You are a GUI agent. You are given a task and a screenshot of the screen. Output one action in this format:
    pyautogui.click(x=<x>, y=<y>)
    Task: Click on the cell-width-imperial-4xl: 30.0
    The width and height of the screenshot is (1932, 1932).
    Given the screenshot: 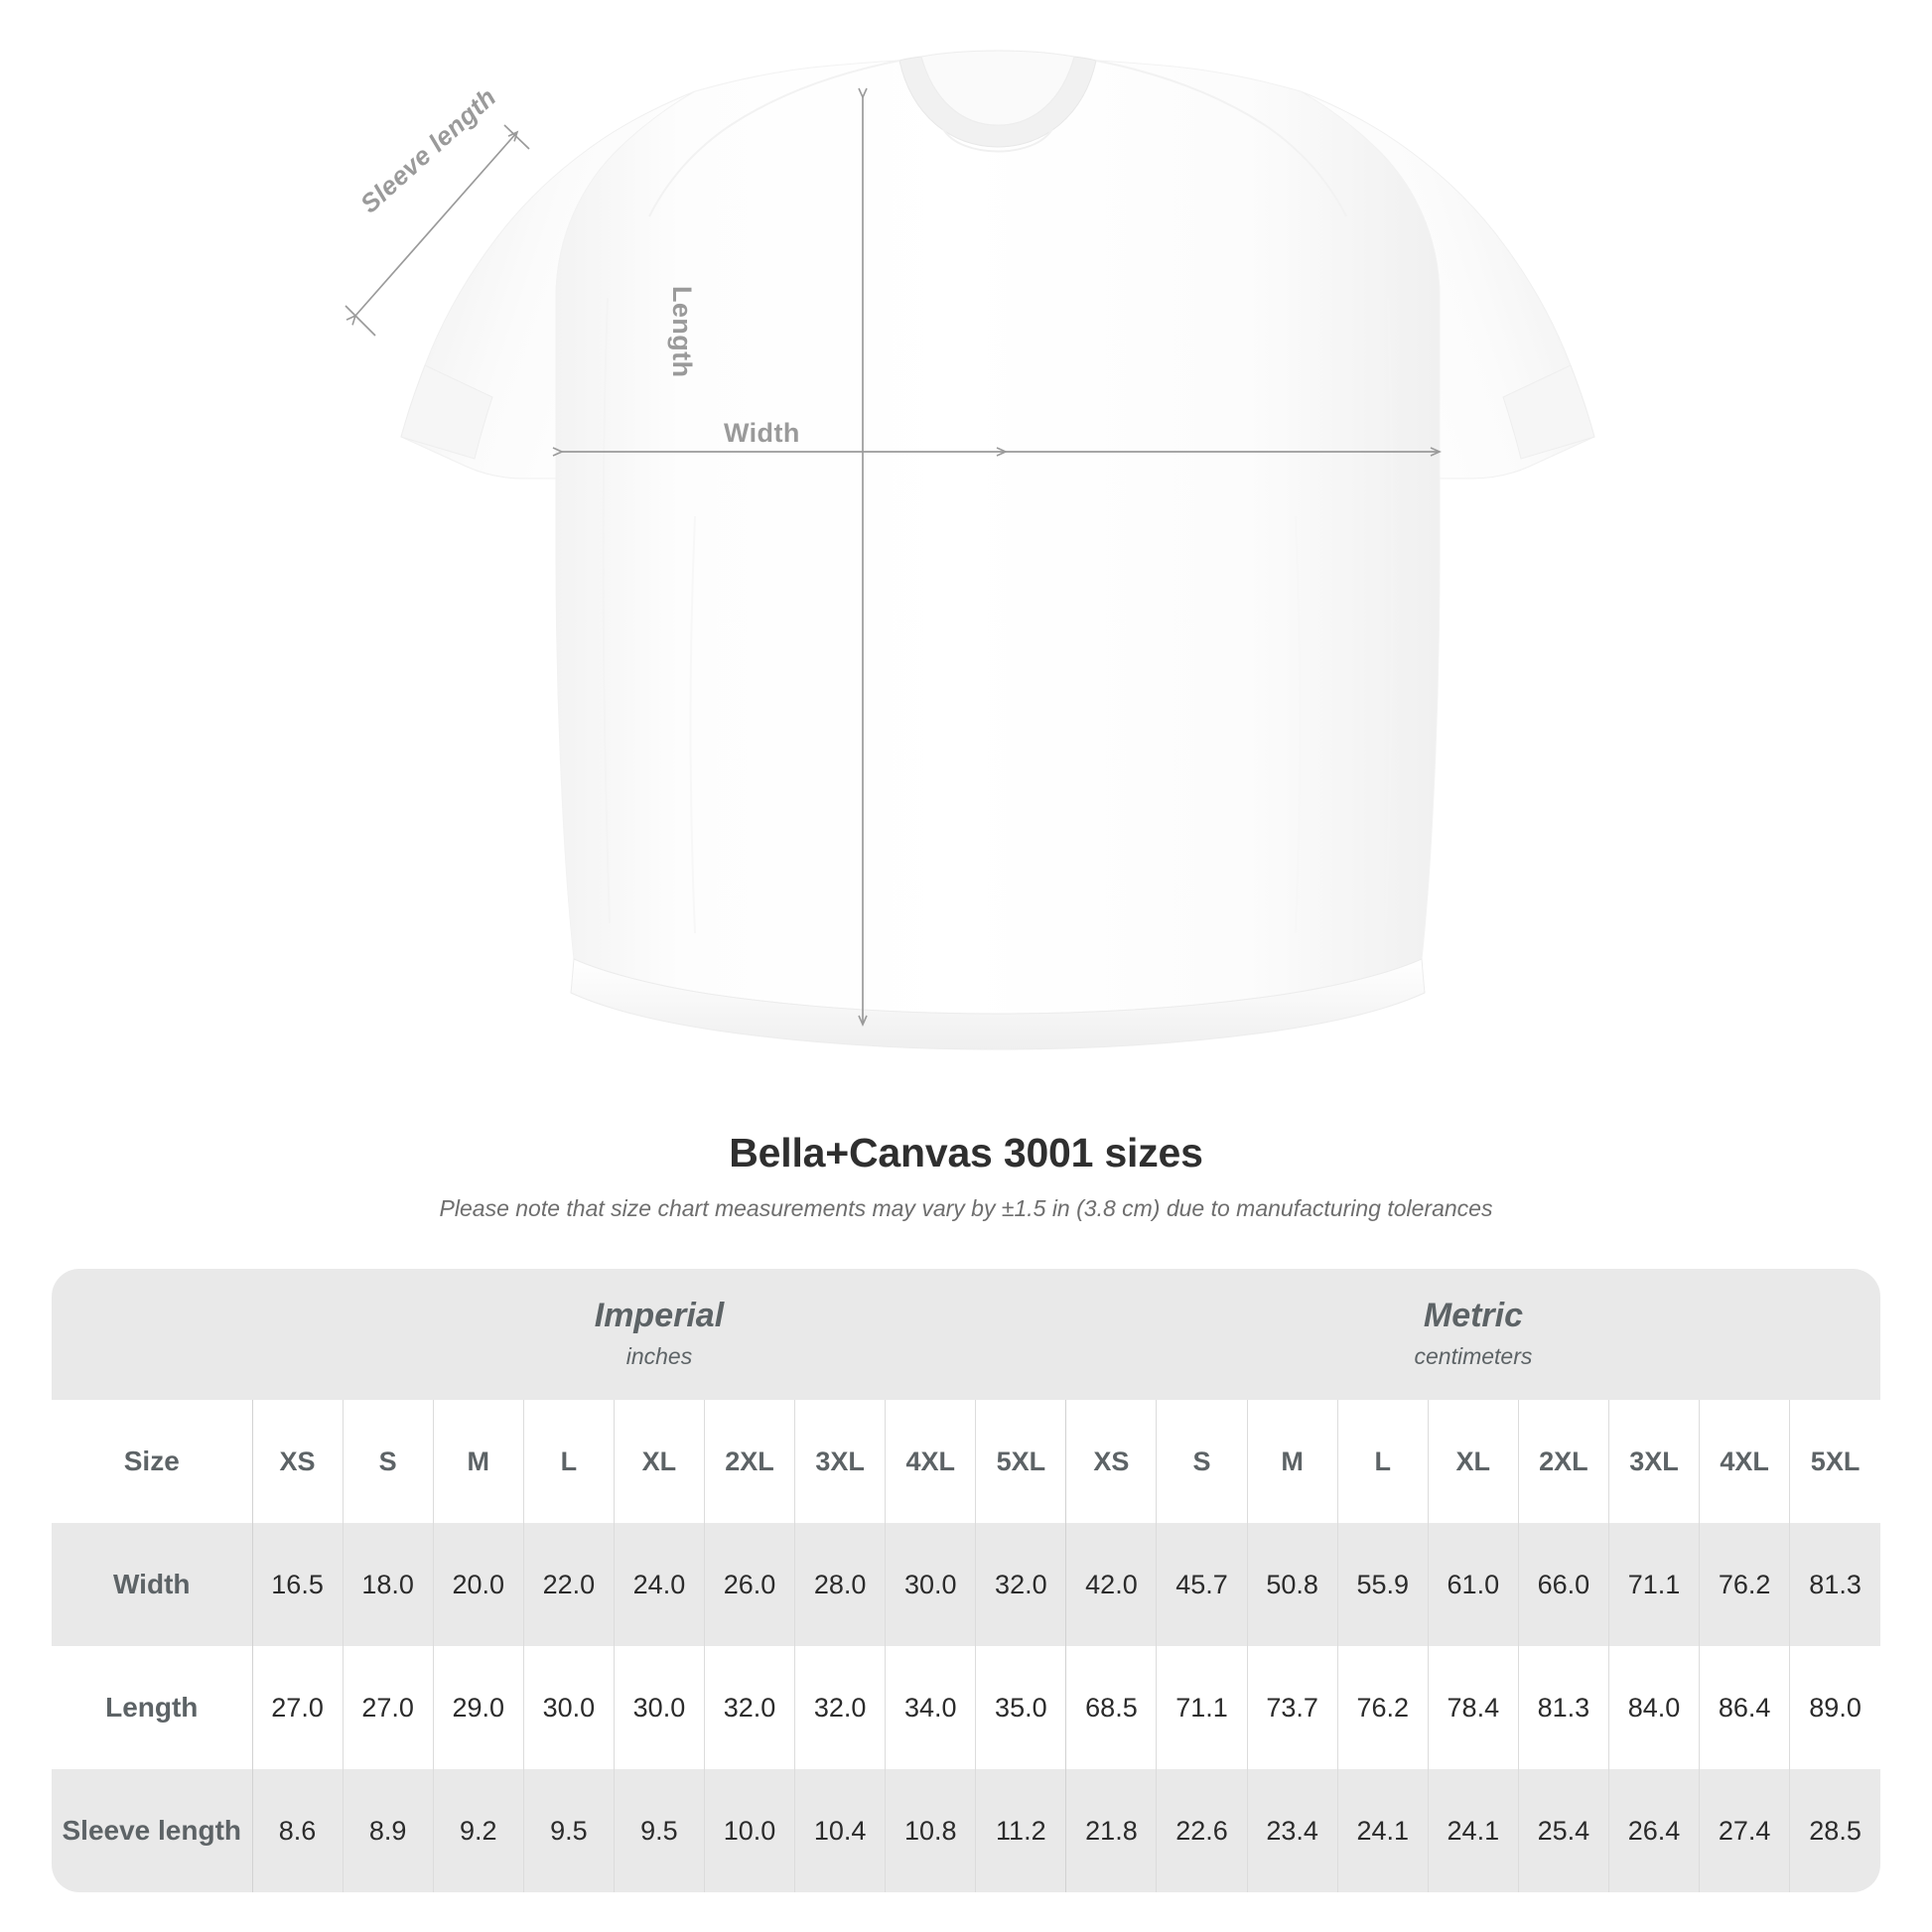 What is the action you would take?
    pyautogui.click(x=931, y=1584)
    